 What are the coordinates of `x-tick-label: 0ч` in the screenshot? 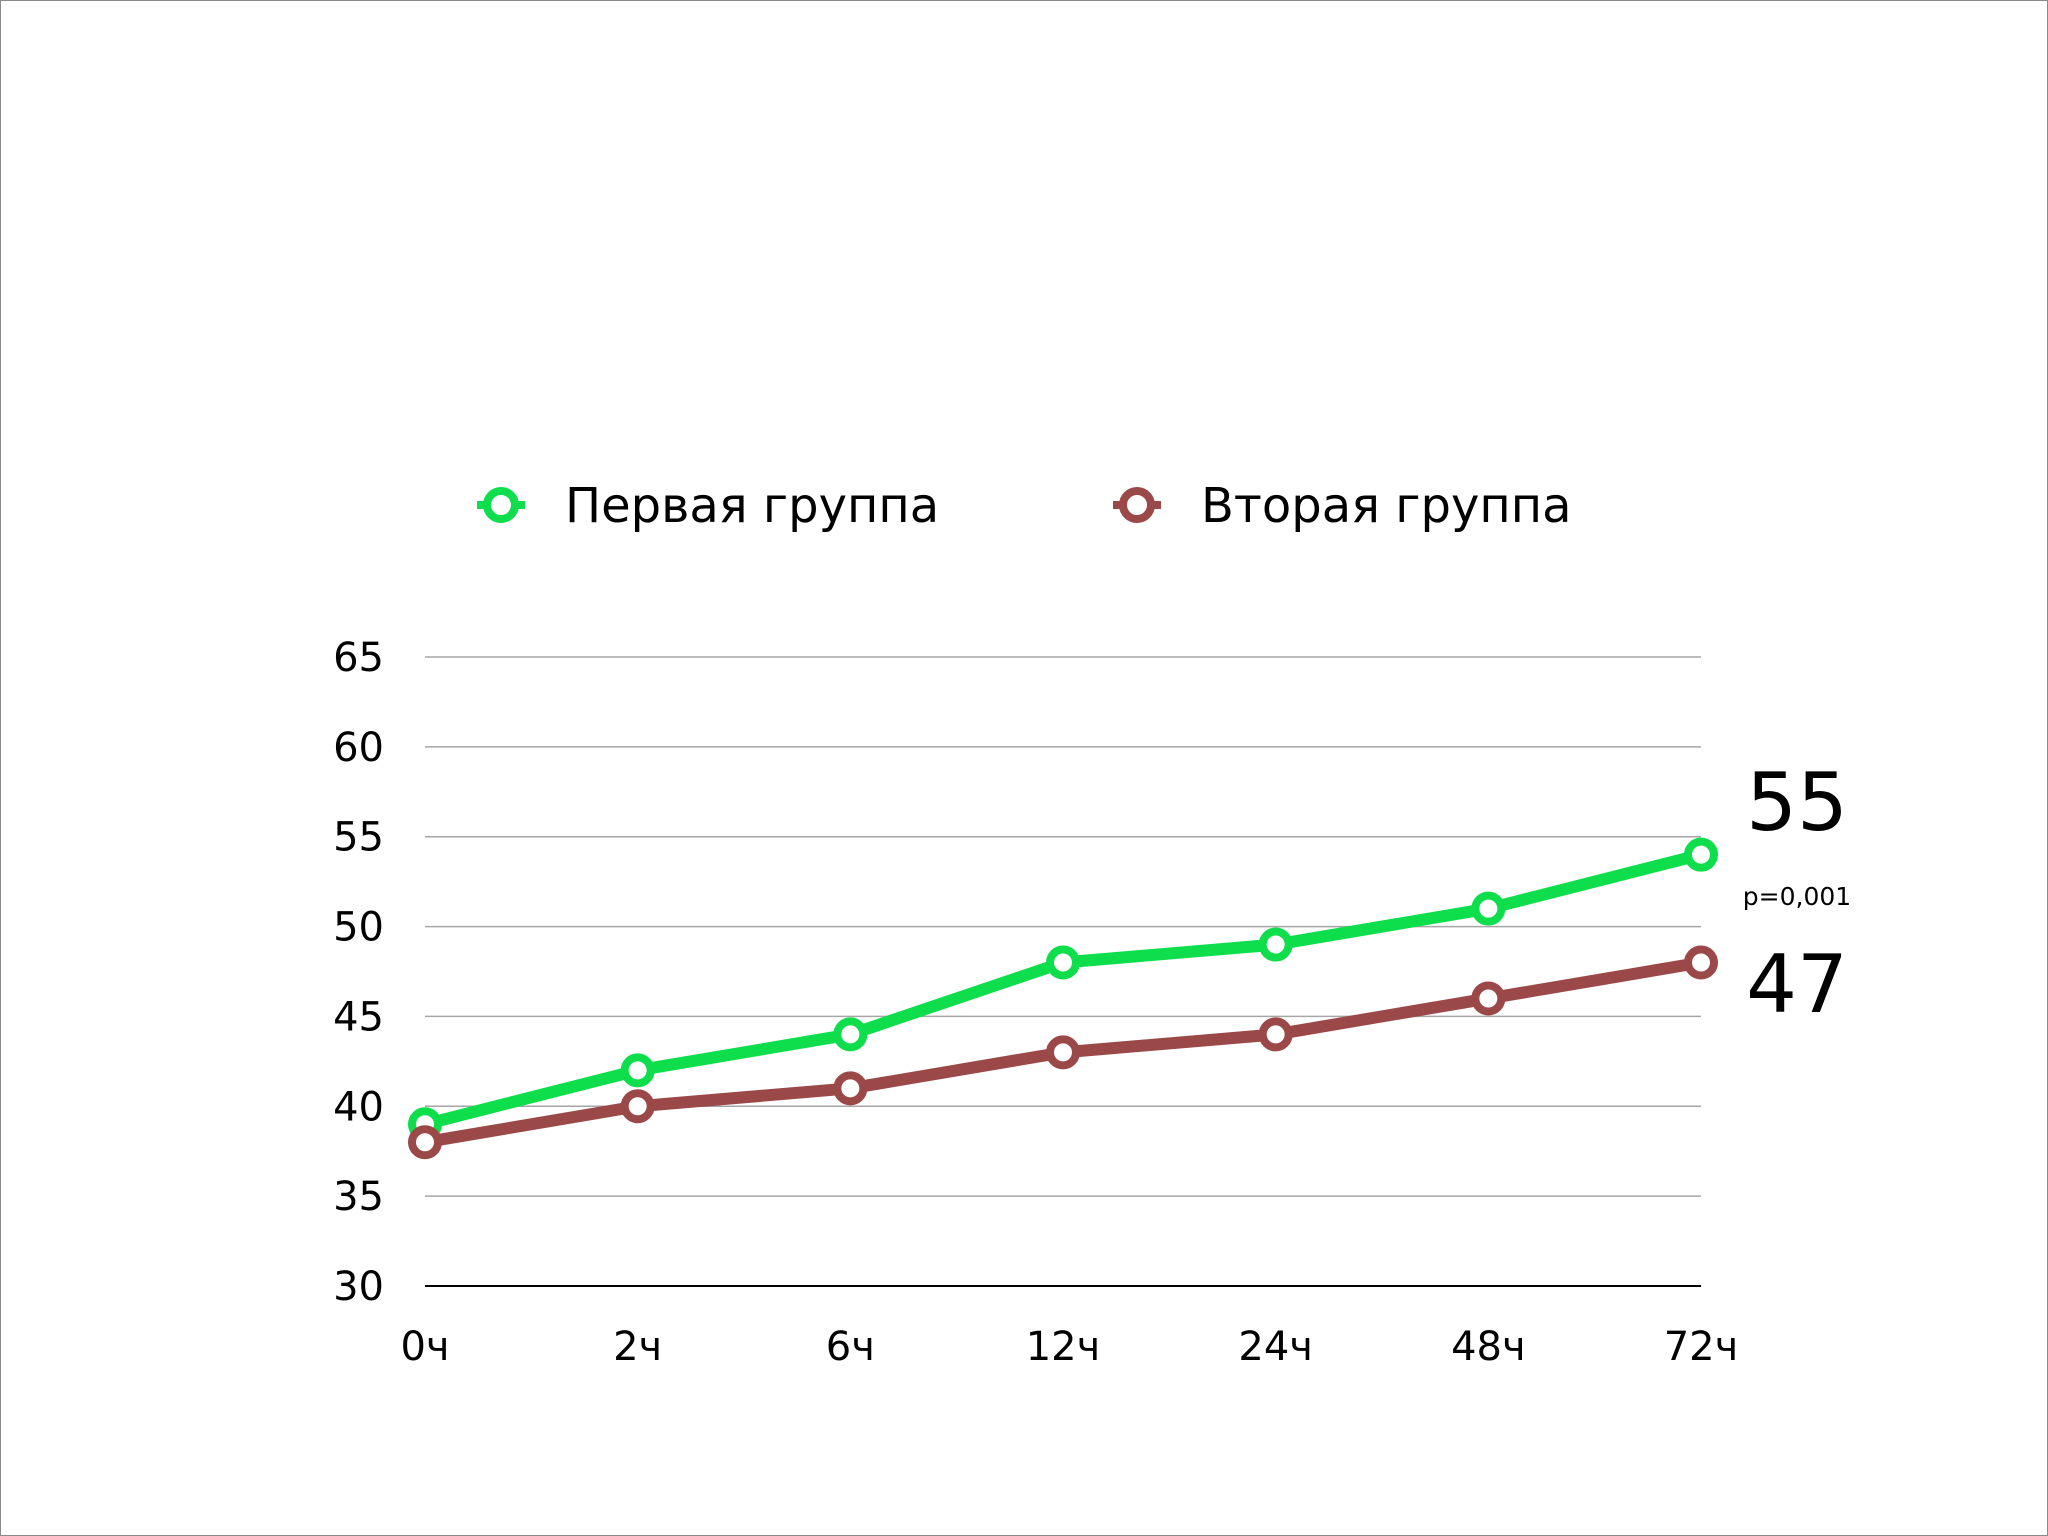 It's located at (424, 1347).